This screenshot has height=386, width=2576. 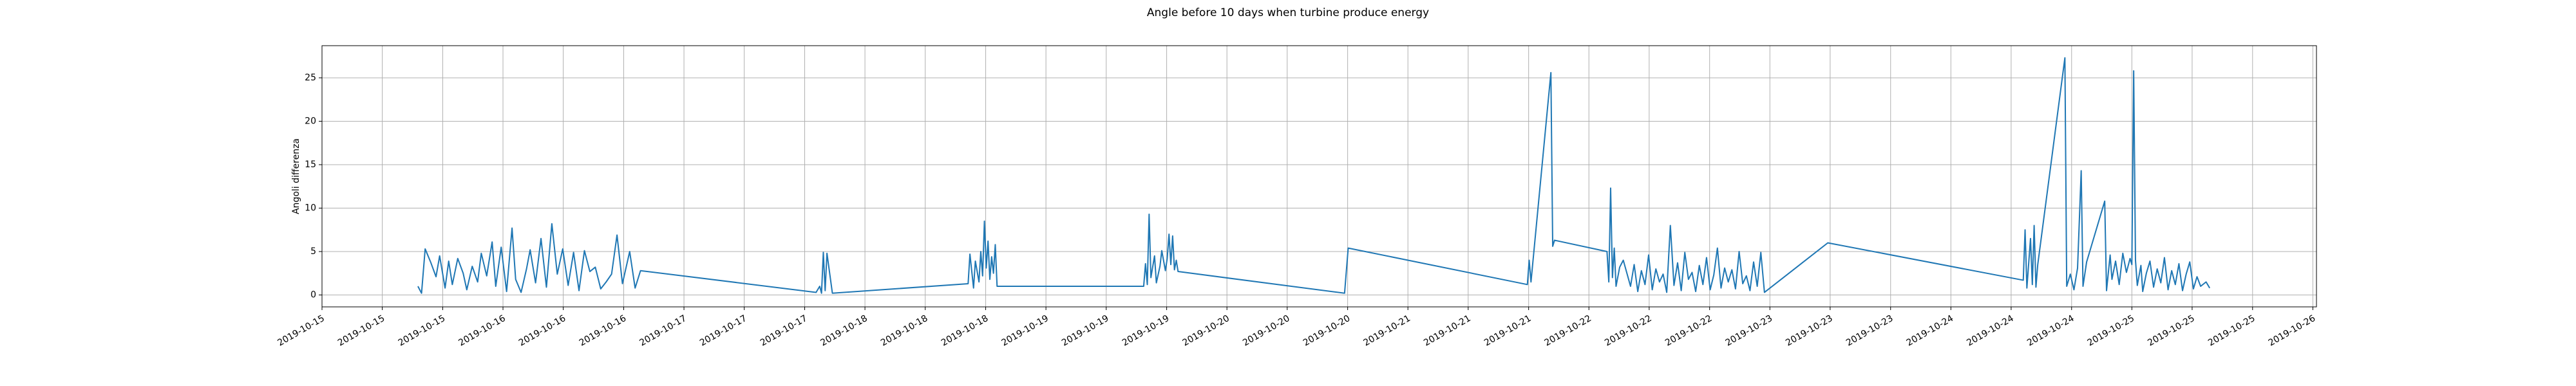 I want to click on y-tick-label: 5, so click(x=313, y=251).